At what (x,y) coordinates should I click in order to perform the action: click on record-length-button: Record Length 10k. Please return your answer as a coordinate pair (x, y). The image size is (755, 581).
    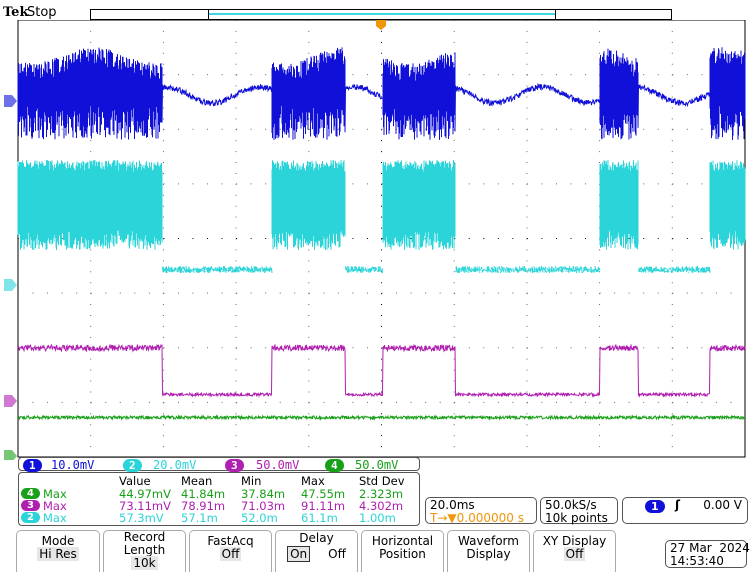
    Looking at the image, I should click on (144, 551).